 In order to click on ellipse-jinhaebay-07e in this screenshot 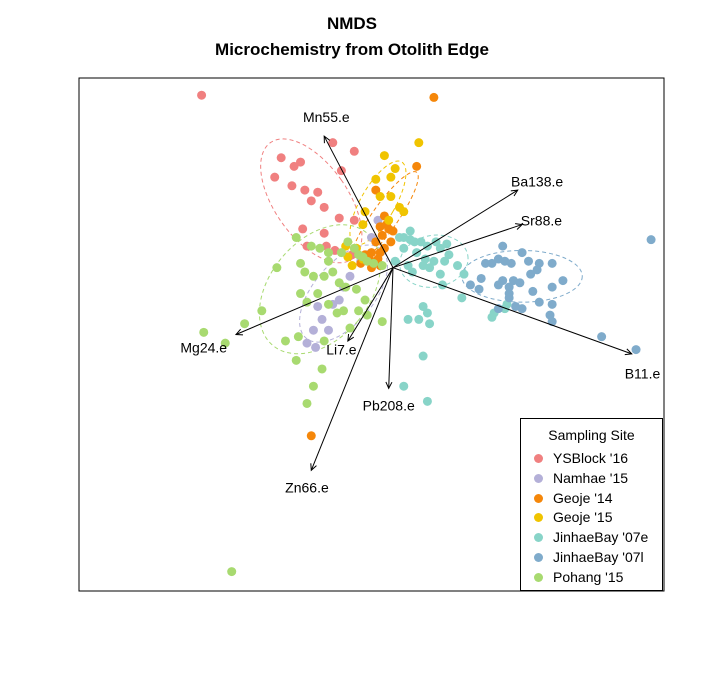, I will do `click(434, 261)`.